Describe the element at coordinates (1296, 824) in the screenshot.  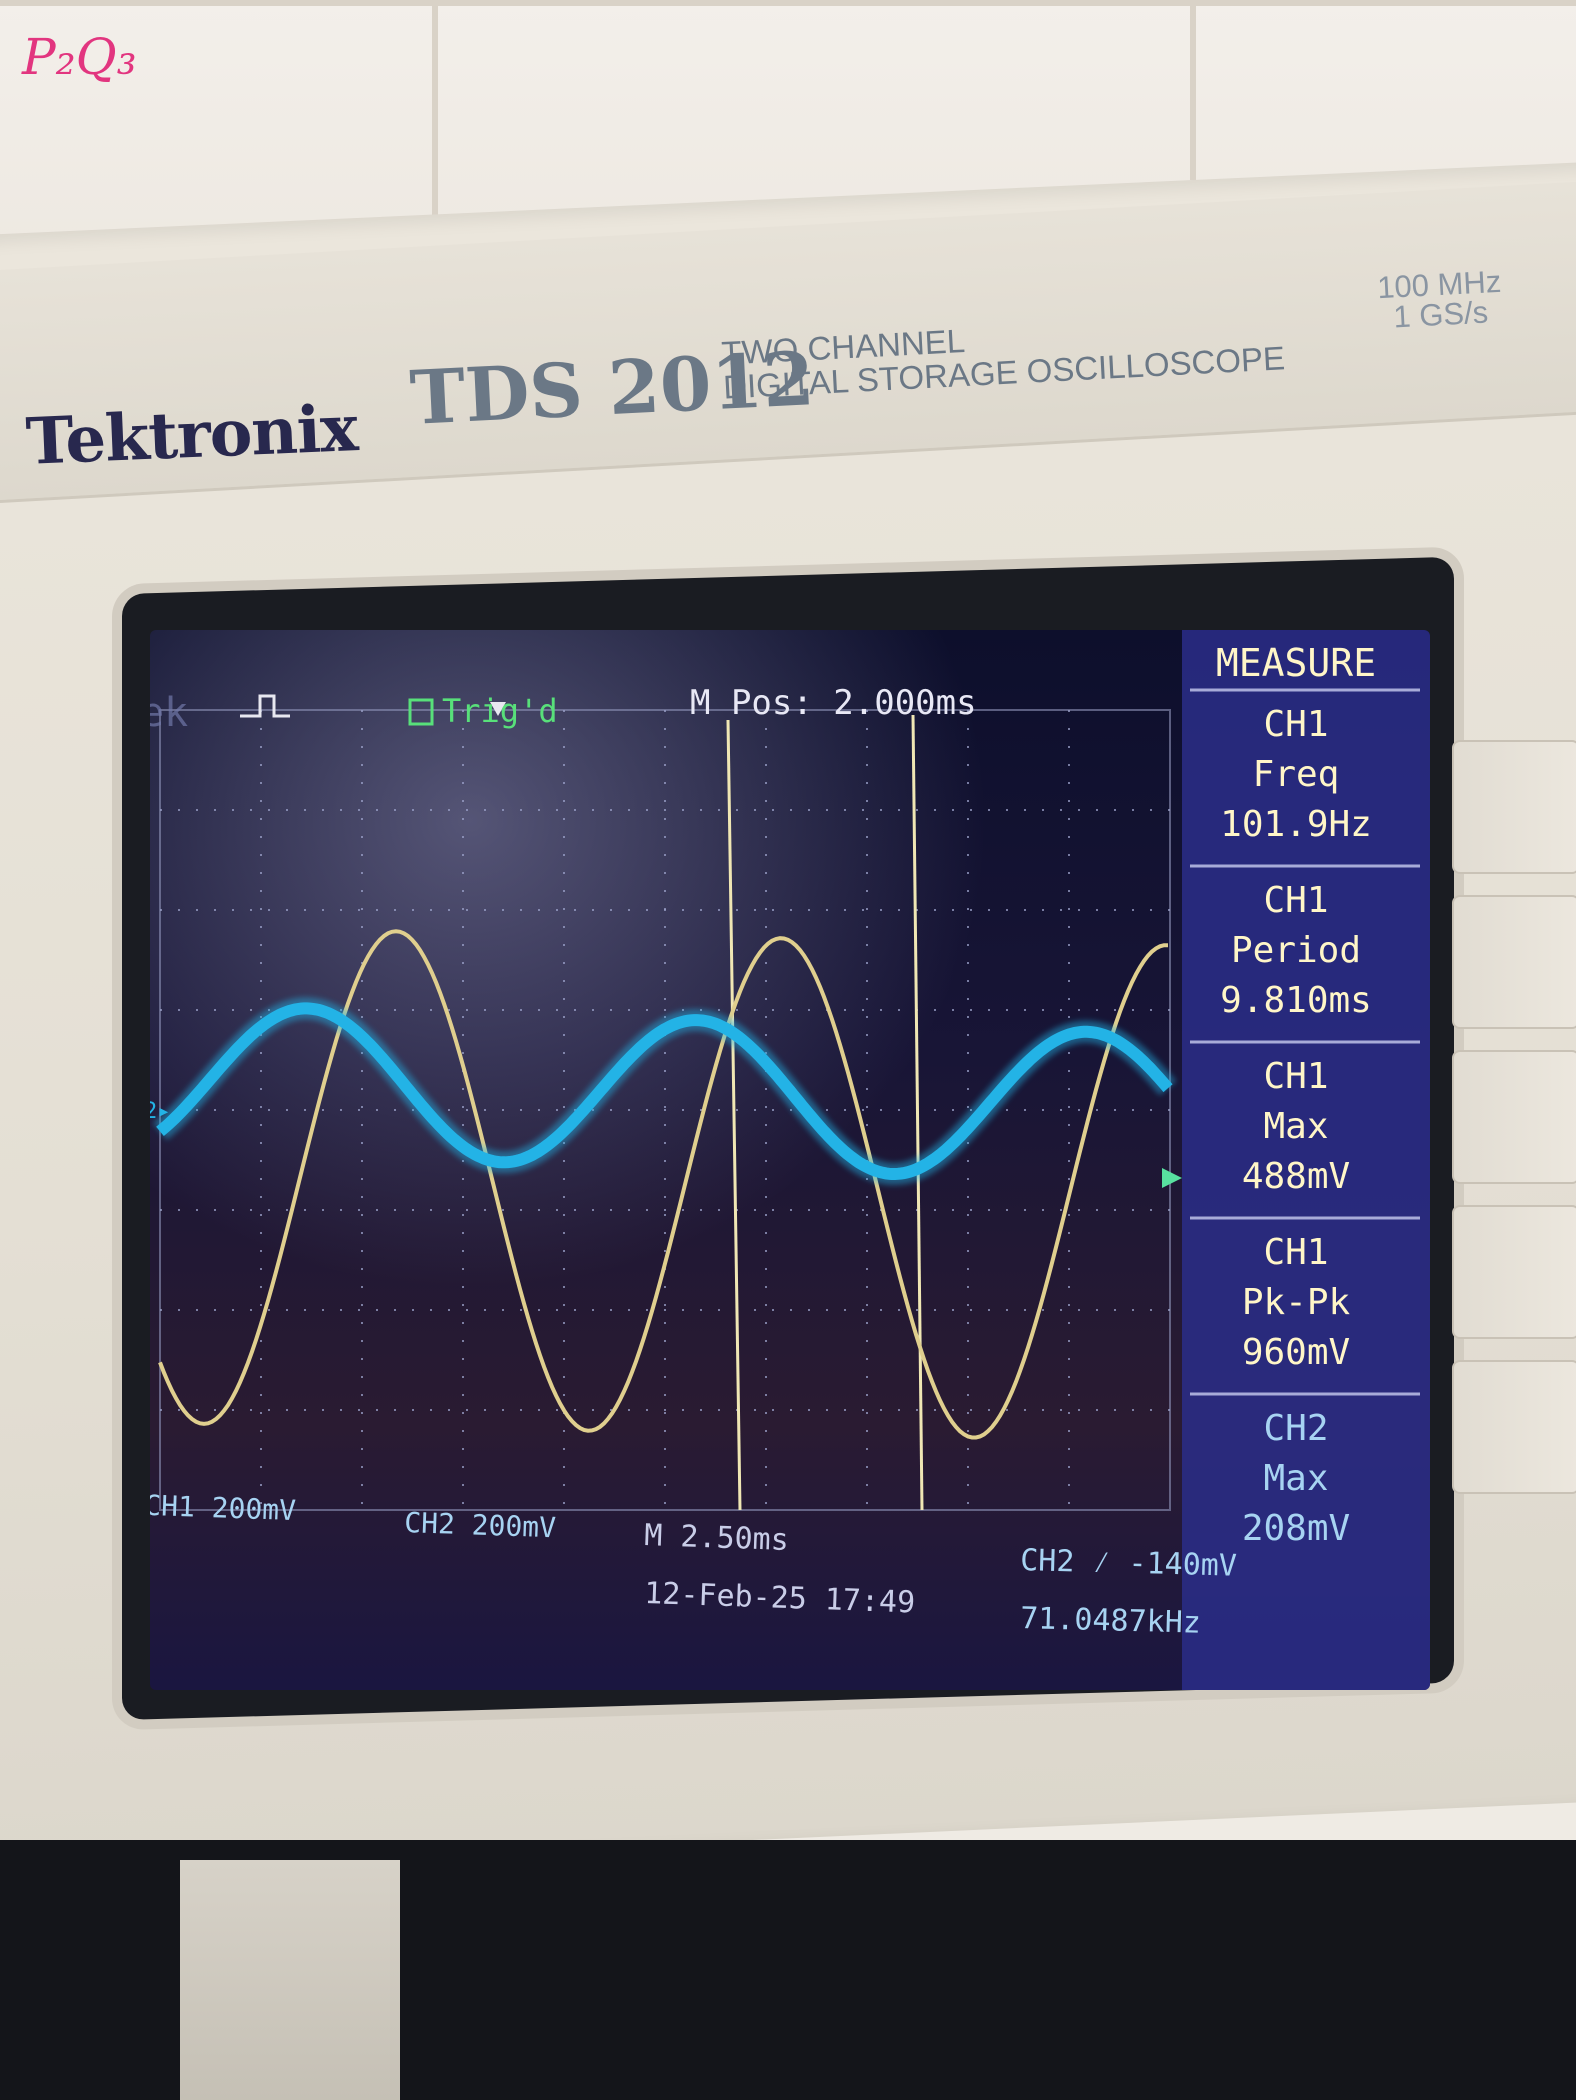
I see `measure-value: 101.9Hz` at that location.